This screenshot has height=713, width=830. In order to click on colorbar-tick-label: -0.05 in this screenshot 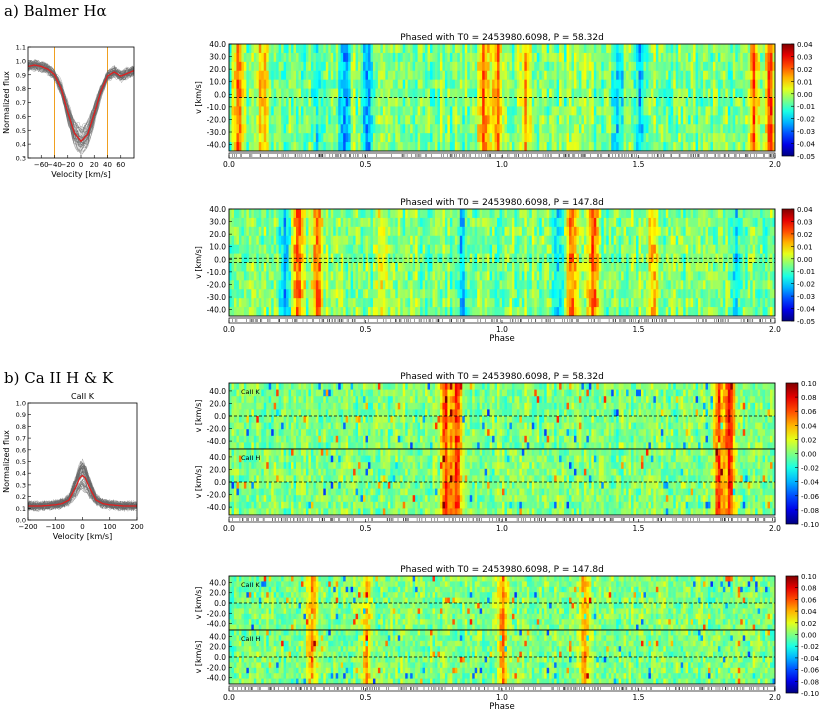, I will do `click(806, 157)`.